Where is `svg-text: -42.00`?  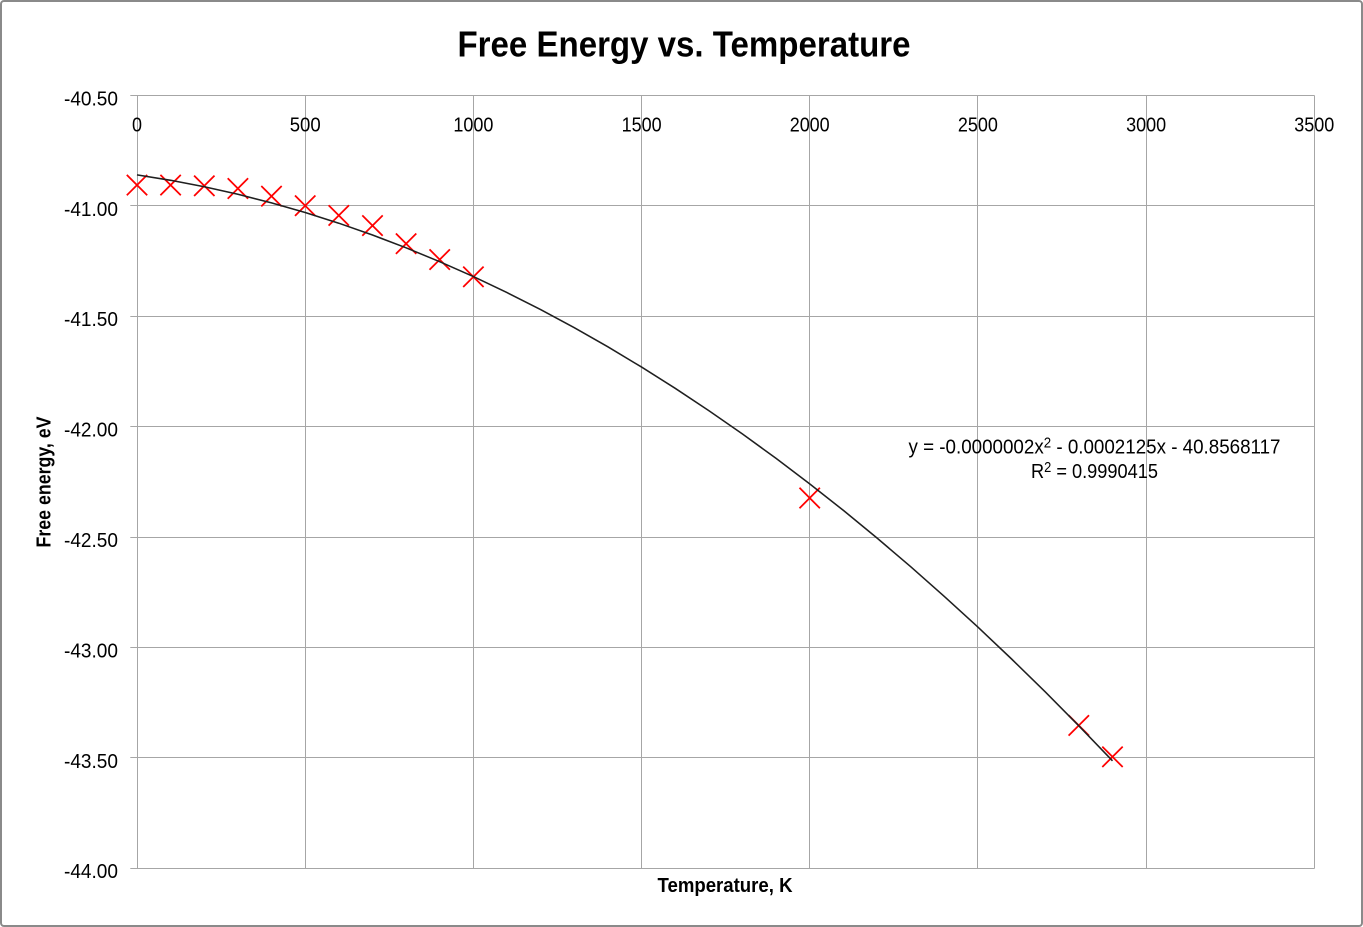 svg-text: -42.00 is located at coordinates (91, 430).